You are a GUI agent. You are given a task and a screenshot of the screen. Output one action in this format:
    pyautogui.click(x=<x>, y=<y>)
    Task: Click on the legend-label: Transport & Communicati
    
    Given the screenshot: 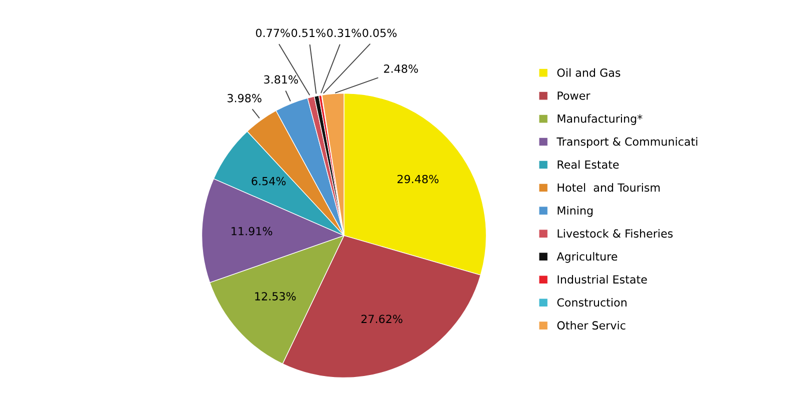 What is the action you would take?
    pyautogui.click(x=627, y=142)
    